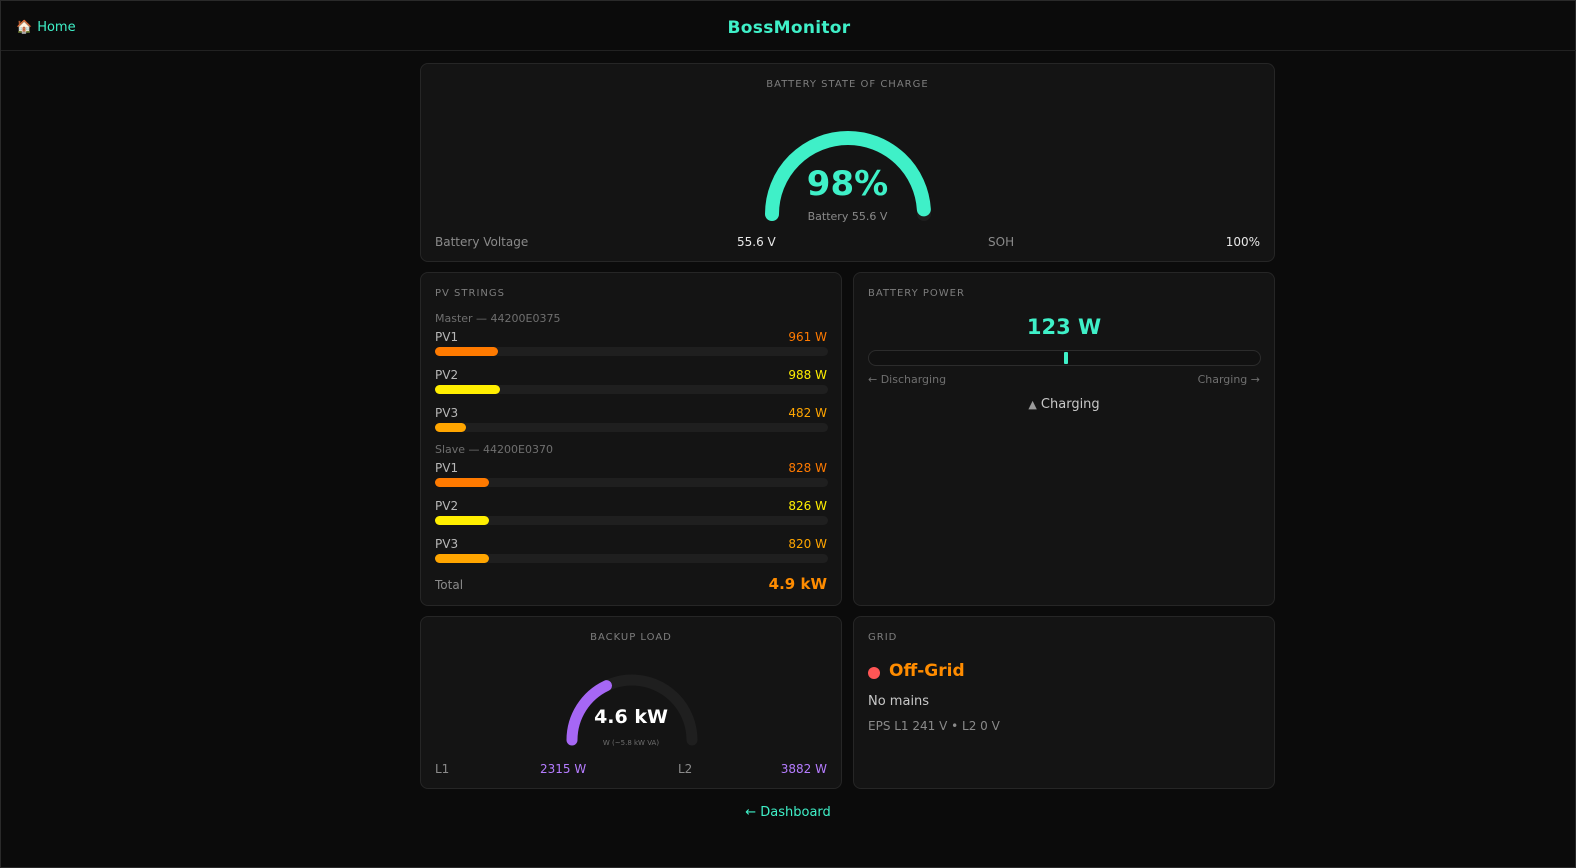  I want to click on battery-power-slider, so click(1064, 358).